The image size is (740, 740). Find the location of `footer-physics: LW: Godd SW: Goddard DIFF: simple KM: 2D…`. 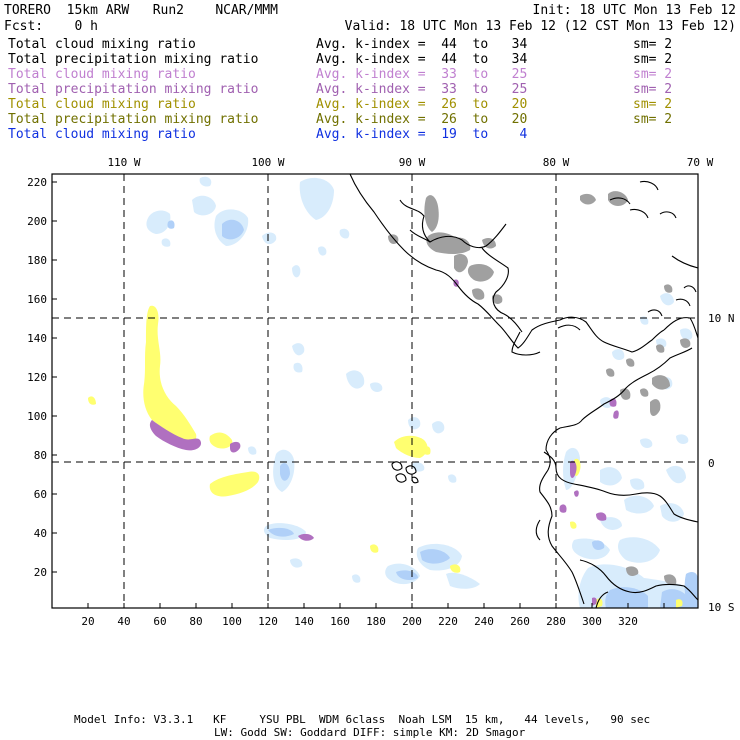

footer-physics: LW: Godd SW: Goddard DIFF: simple KM: 2D… is located at coordinates (370, 732).